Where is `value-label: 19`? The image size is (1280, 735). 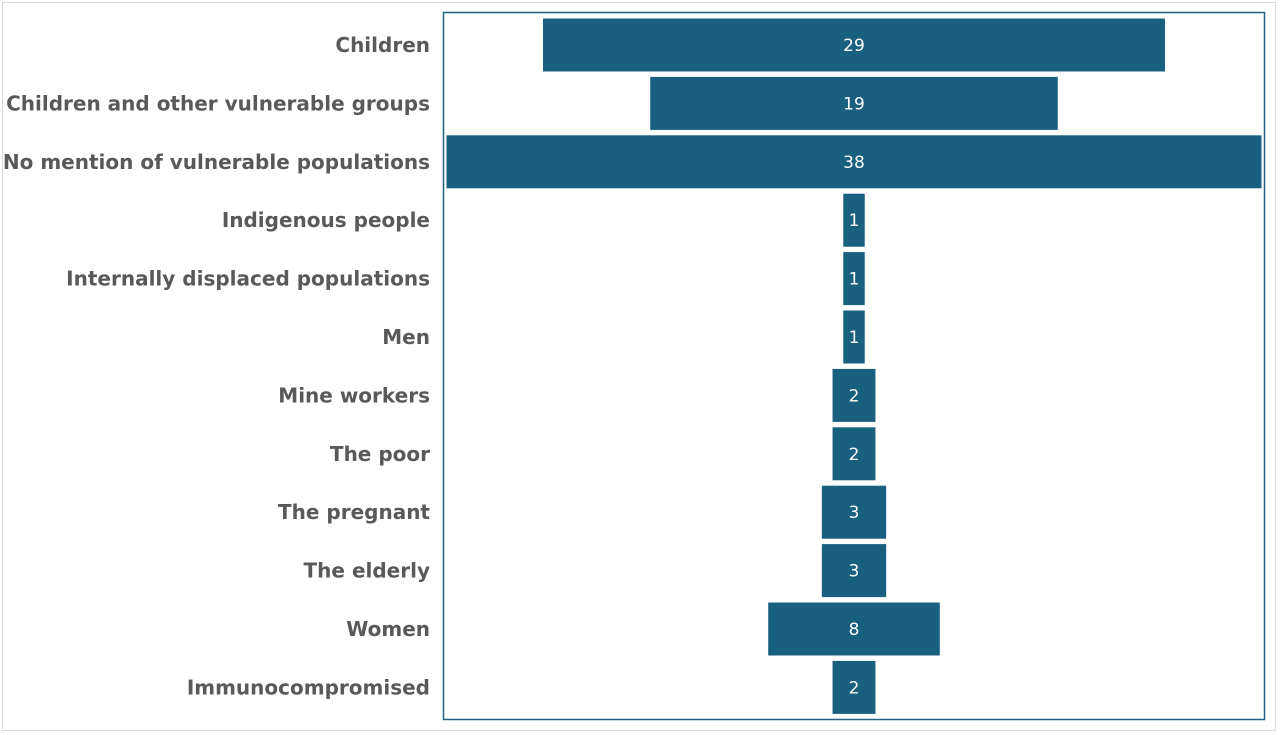
value-label: 19 is located at coordinates (854, 104).